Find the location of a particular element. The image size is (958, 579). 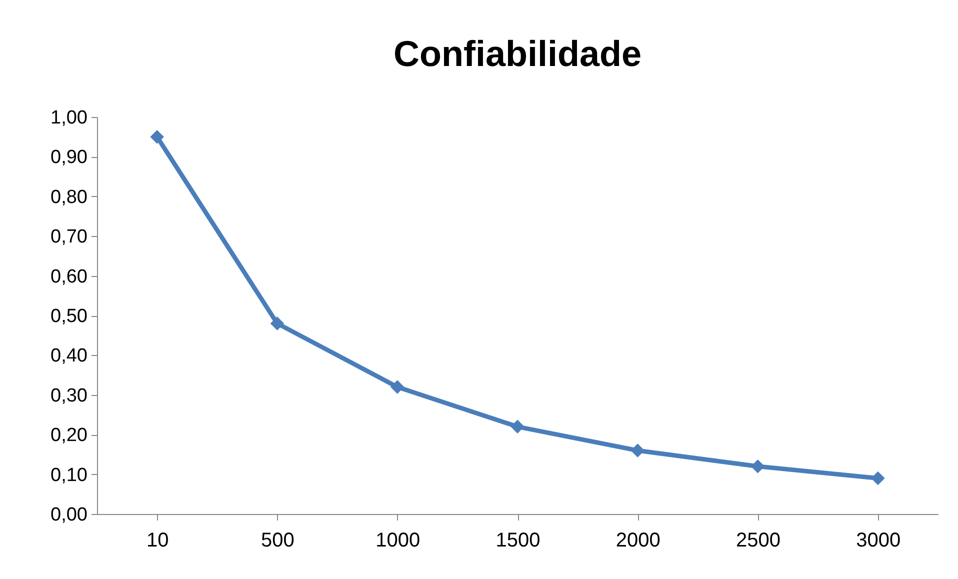

y-tick-label: 0,00 is located at coordinates (69, 515).